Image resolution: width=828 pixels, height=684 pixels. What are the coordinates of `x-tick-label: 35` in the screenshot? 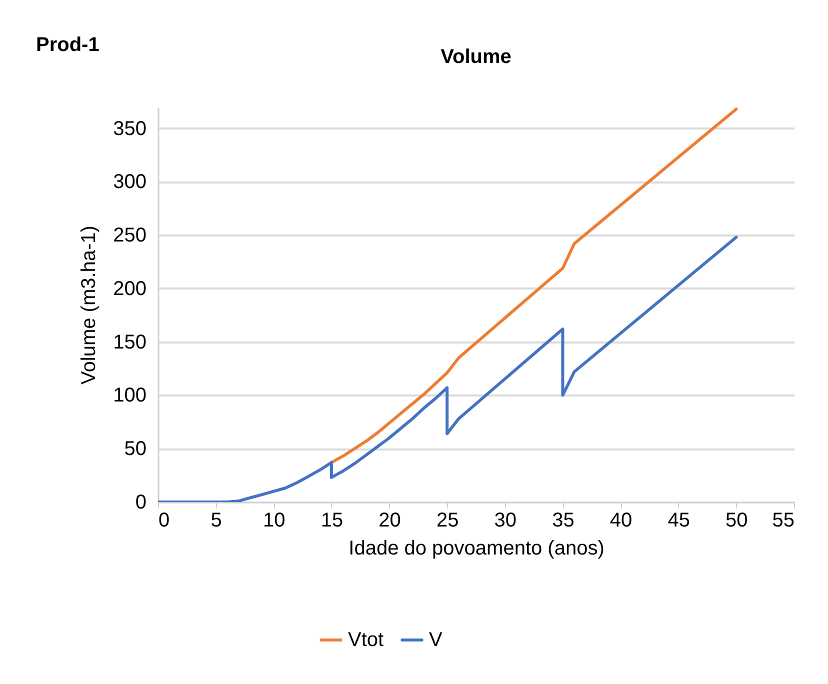 It's located at (563, 521).